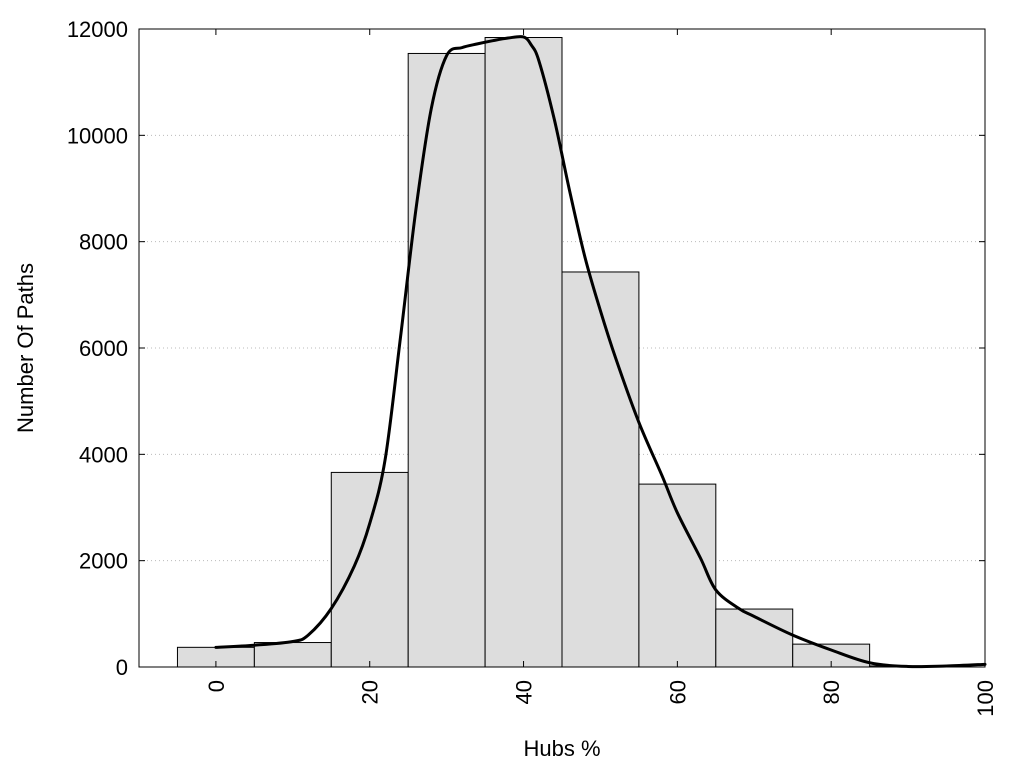 The image size is (1024, 768). I want to click on y-tick-label: 2000, so click(103, 561).